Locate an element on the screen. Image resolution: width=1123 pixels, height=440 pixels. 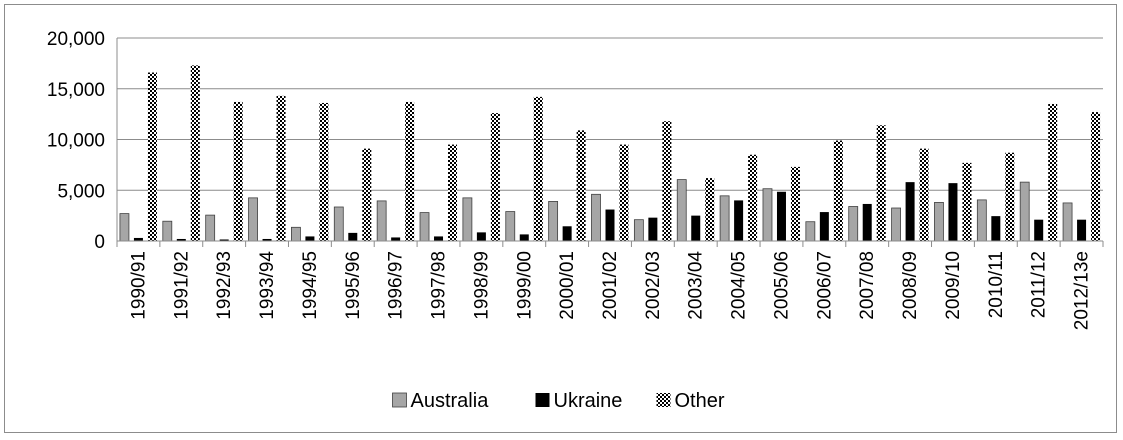
legend-label-ukraine: Ukraine is located at coordinates (588, 401).